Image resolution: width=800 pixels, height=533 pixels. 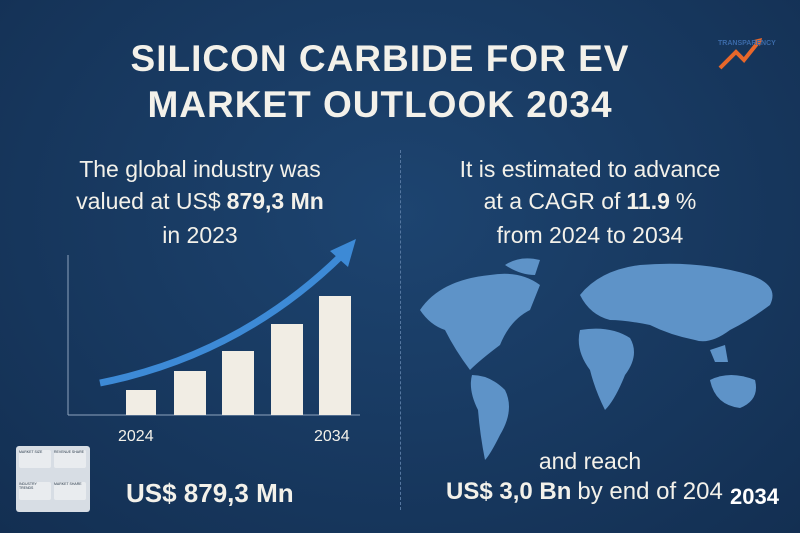 I want to click on text-line: US$ 3,0 Bn by end of 204, so click(x=584, y=492).